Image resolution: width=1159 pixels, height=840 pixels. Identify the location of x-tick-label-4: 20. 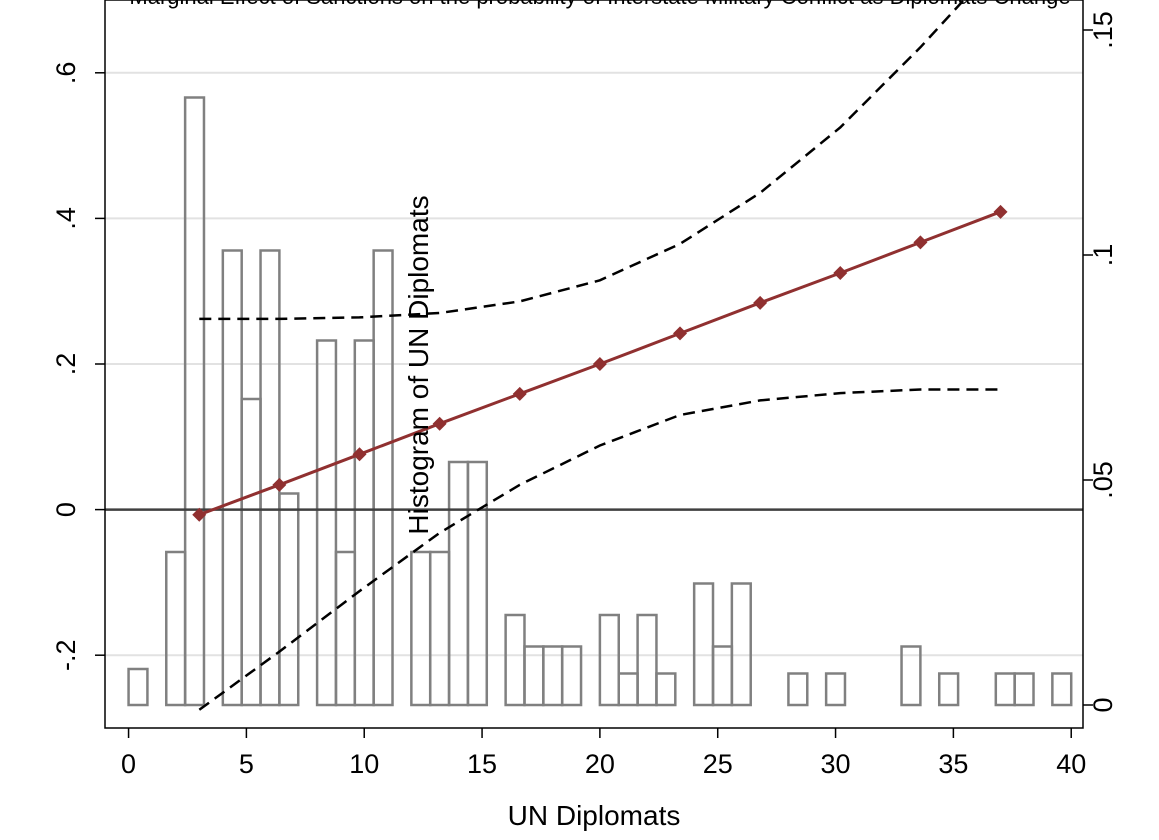
(600, 764).